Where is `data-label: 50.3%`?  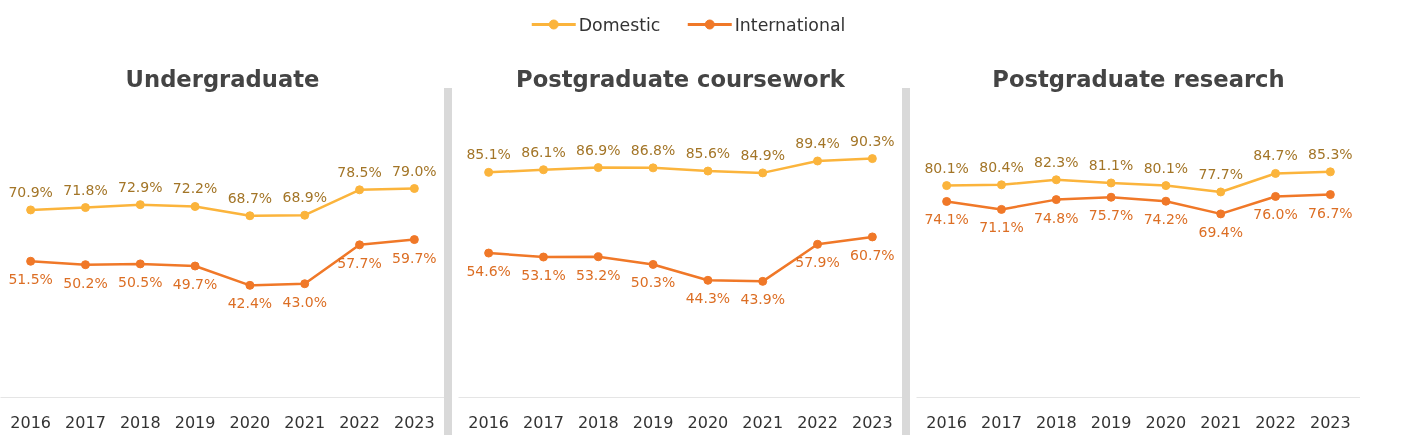
data-label: 50.3% is located at coordinates (653, 282).